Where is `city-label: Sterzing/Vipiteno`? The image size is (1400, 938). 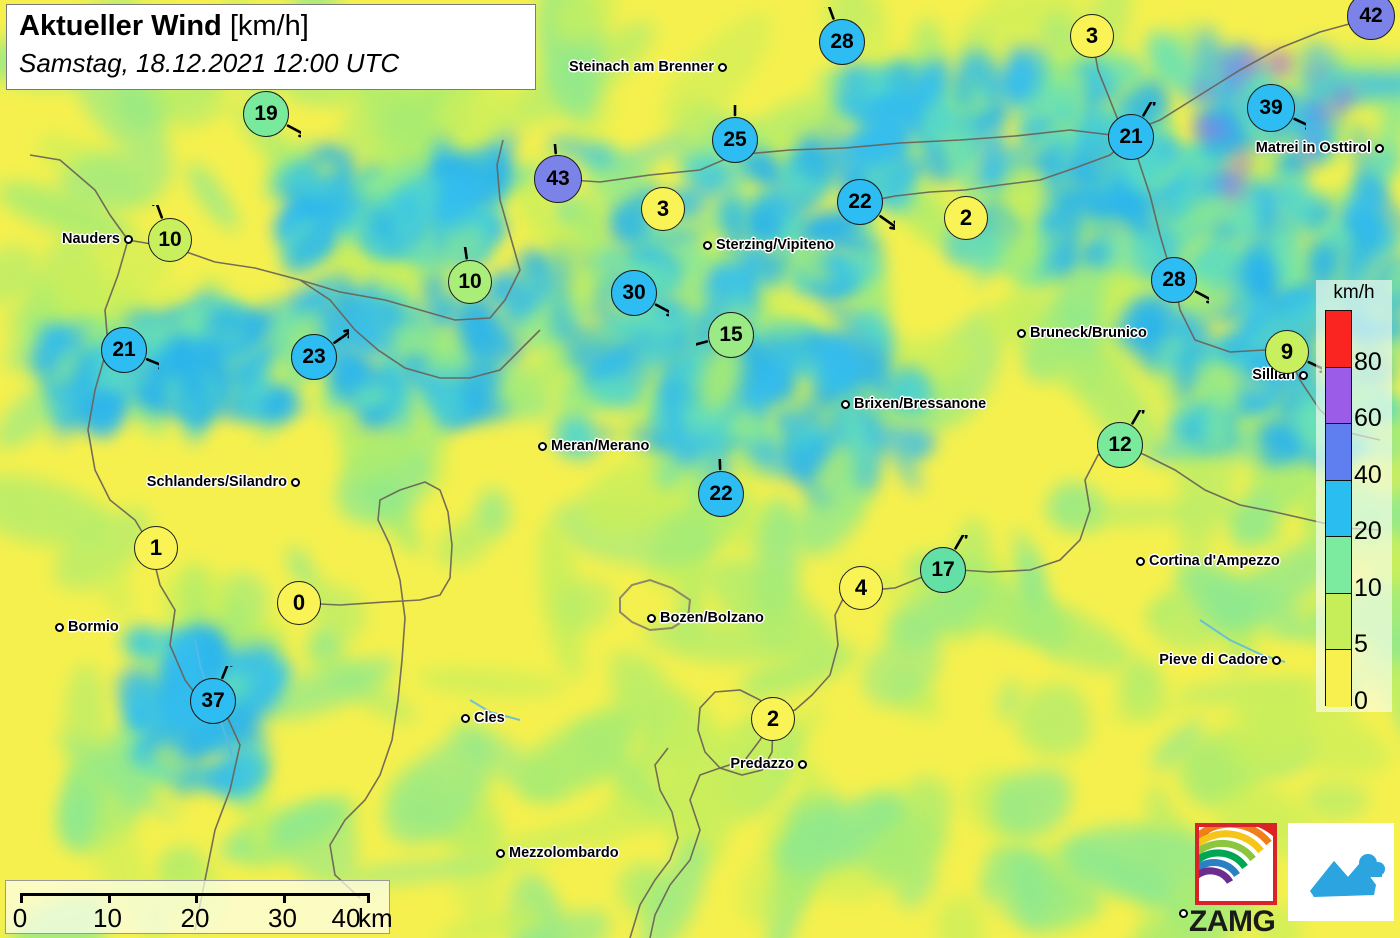
city-label: Sterzing/Vipiteno is located at coordinates (768, 245).